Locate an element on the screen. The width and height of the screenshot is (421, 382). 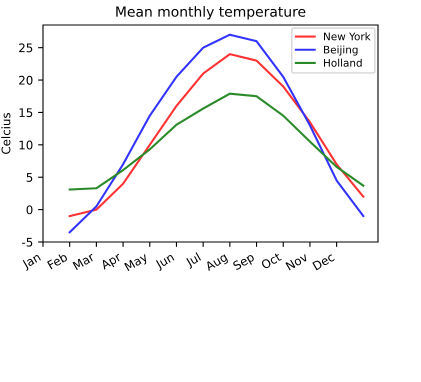
x-tick-label: Jun is located at coordinates (165, 262).